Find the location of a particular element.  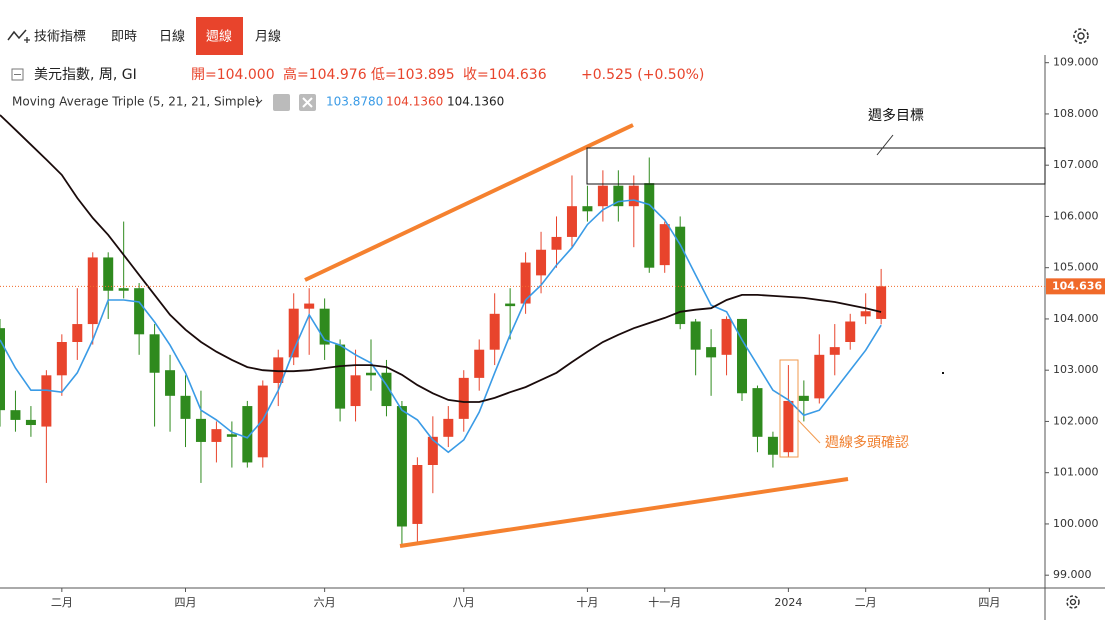

confirm-label: 週線多頭確認 is located at coordinates (867, 443).